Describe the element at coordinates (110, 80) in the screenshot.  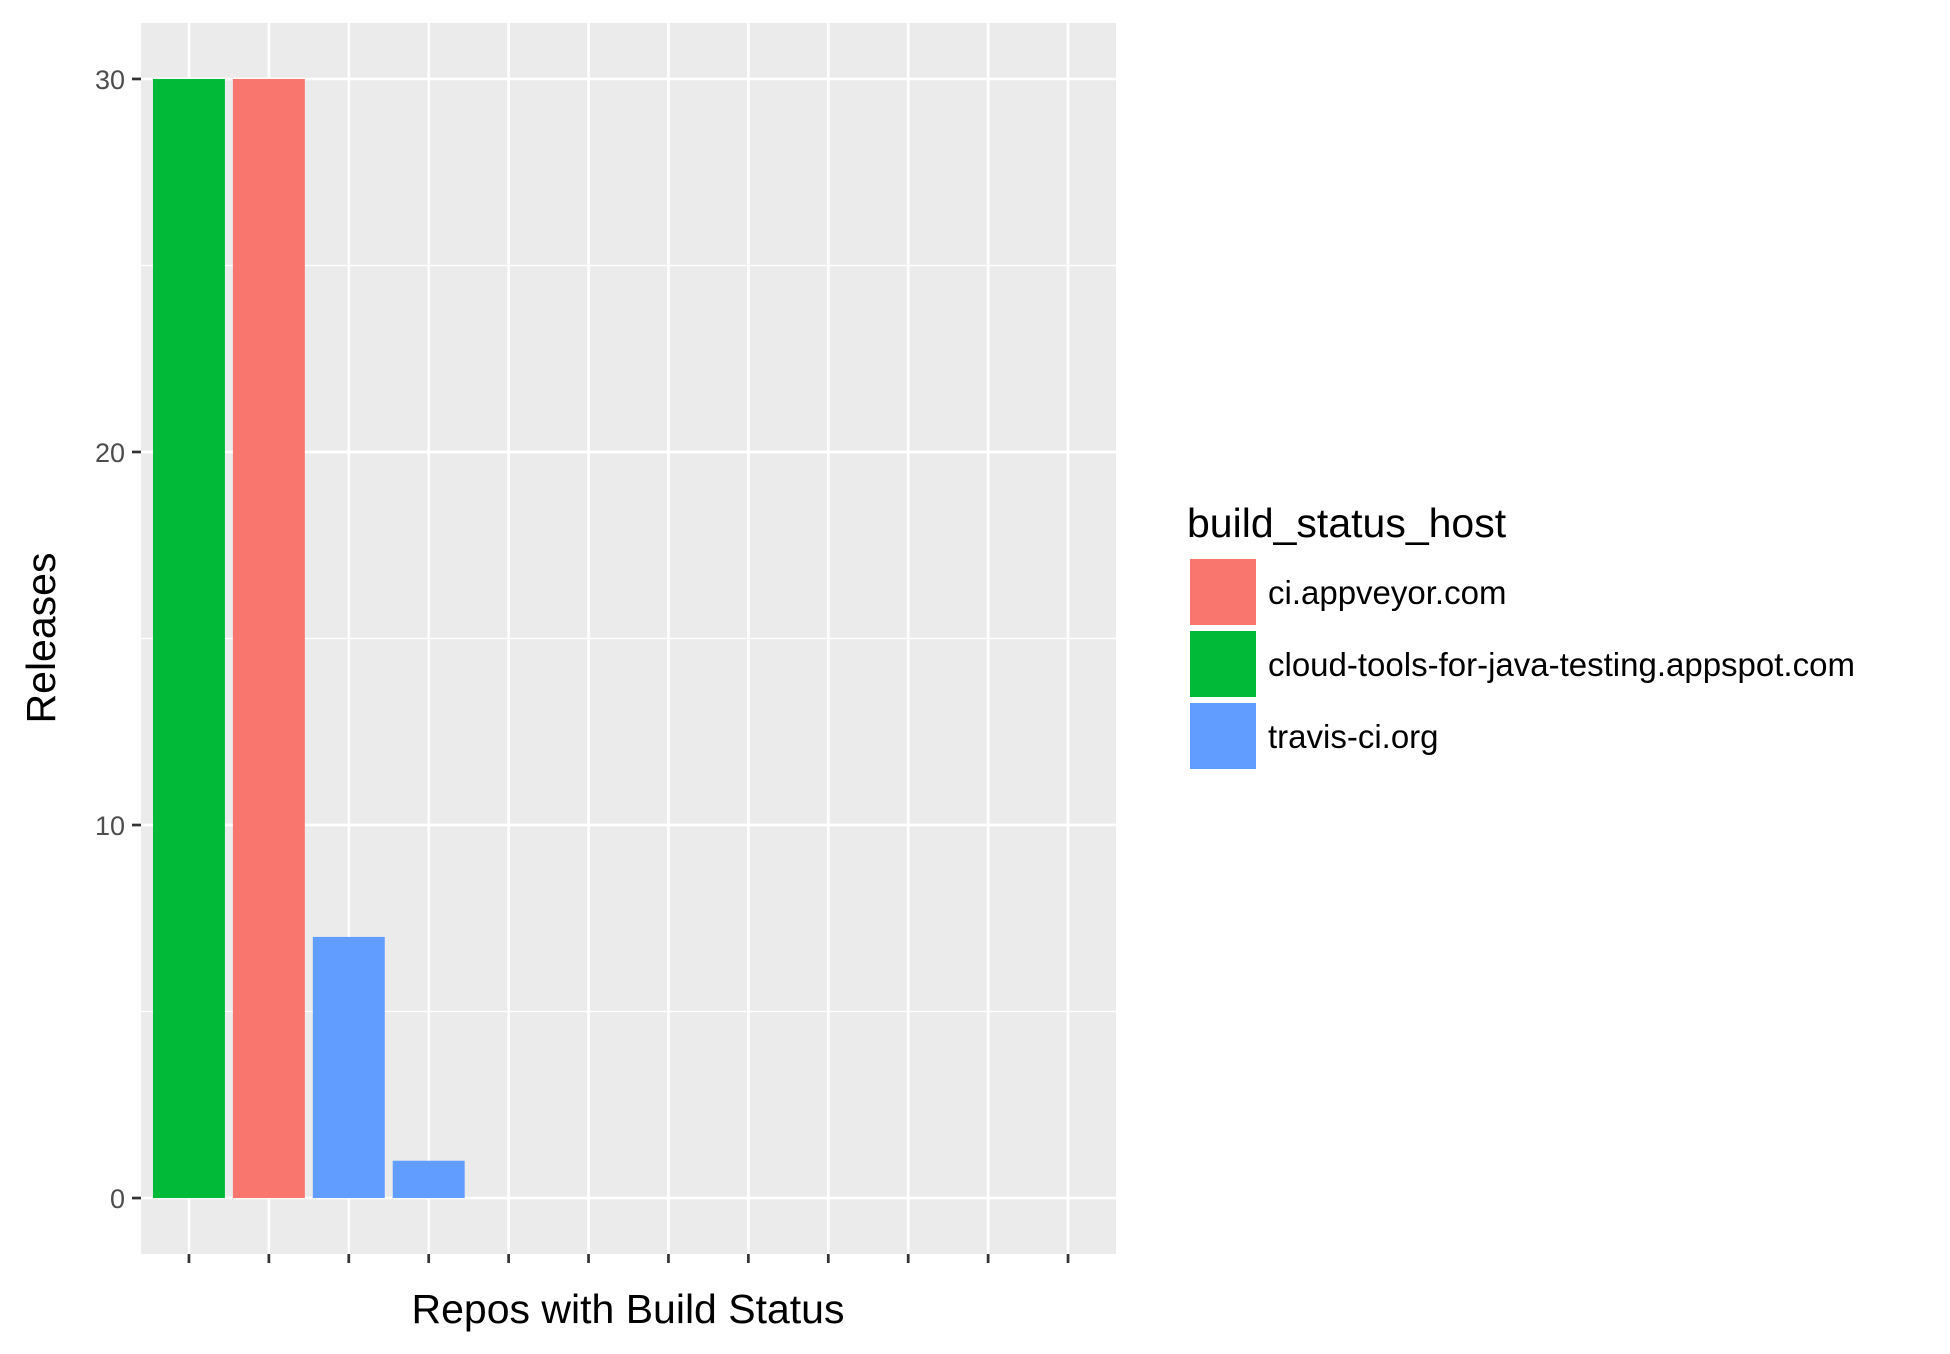
I see `y-tick-label: 30` at that location.